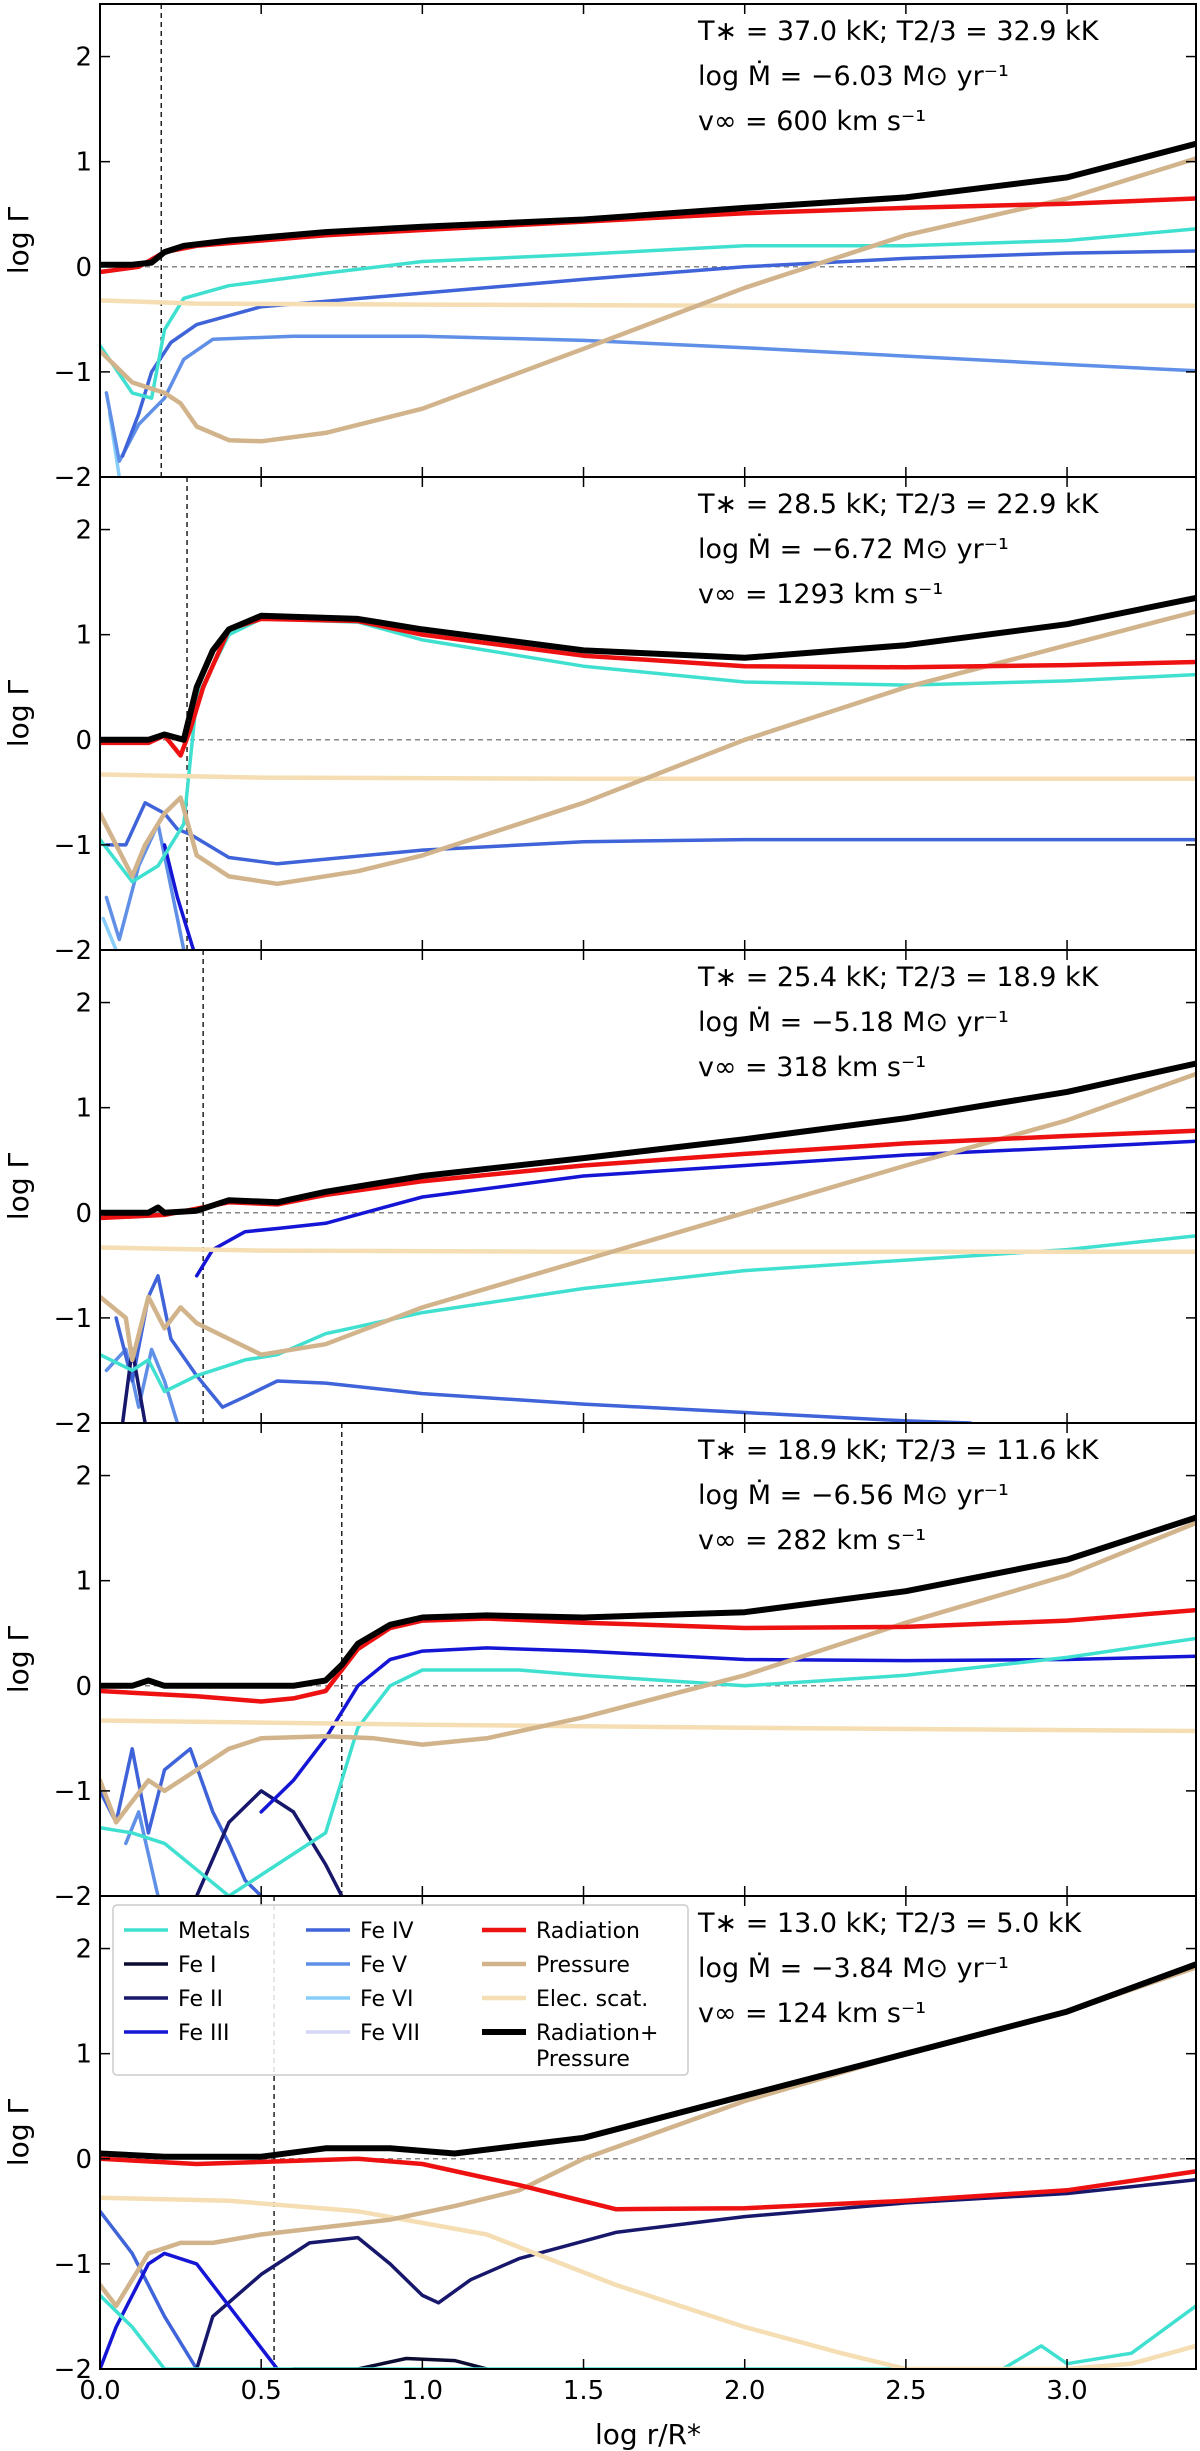 This screenshot has height=2451, width=1200. Describe the element at coordinates (390, 2362) in the screenshot. I see `series-fe1` at that location.